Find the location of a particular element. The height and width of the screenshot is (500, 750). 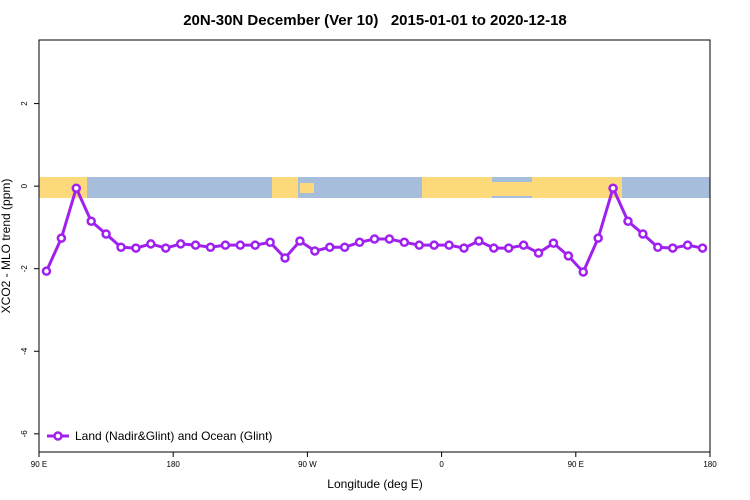

y-tick-label: -4 is located at coordinates (24, 351).